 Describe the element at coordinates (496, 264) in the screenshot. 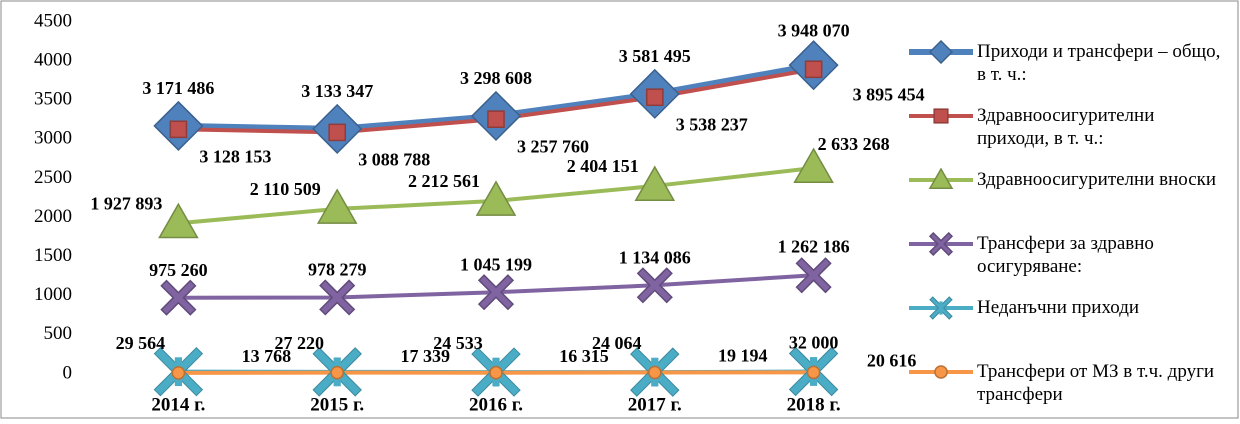

I see `data-label: 1 045 199` at that location.